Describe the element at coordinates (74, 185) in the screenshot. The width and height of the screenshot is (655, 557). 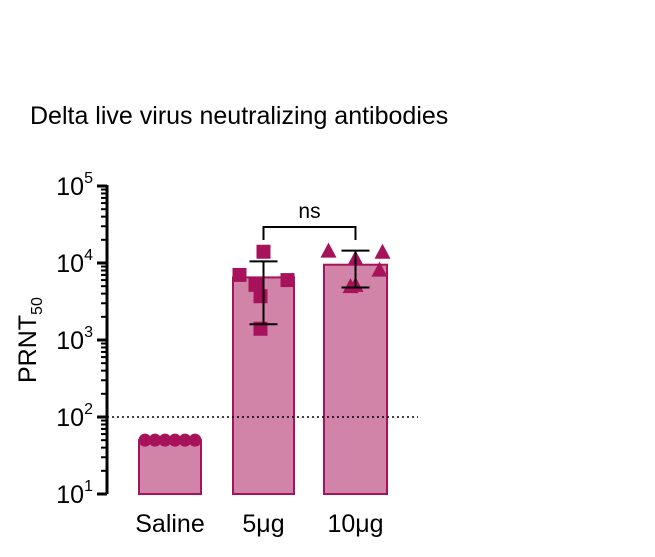
I see `y-tick-label: 10⁵` at that location.